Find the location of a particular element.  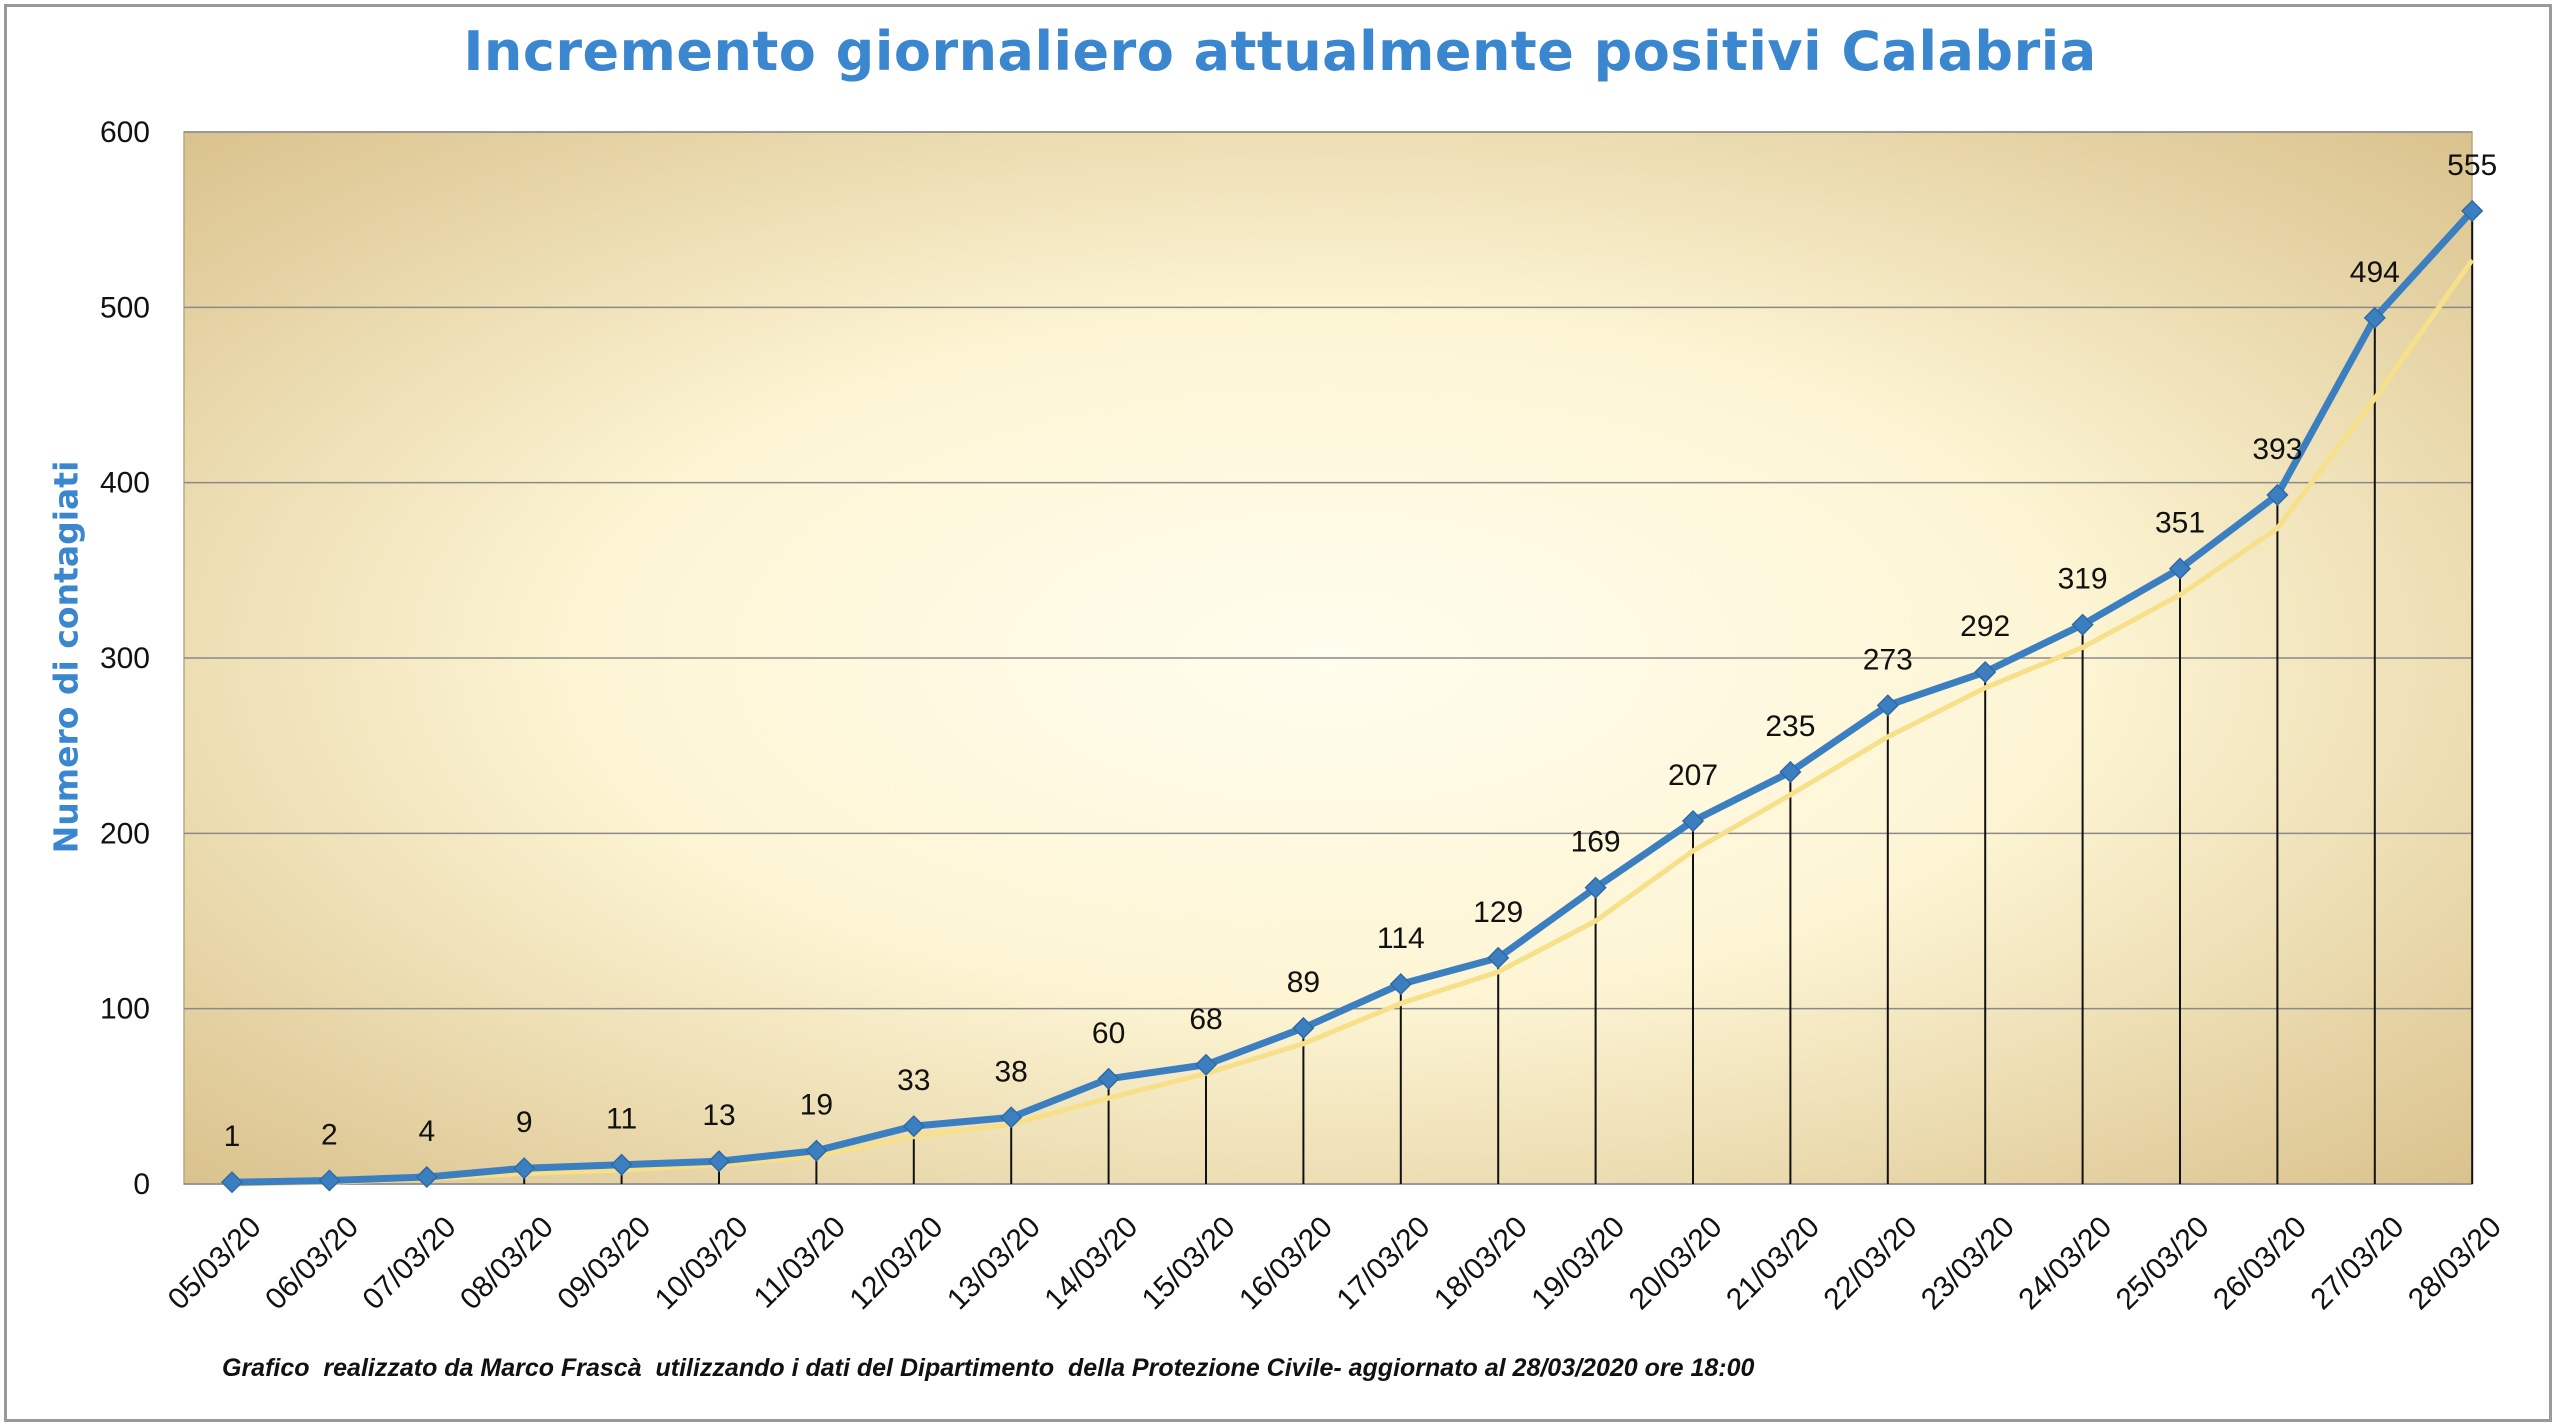

data-label: 319 is located at coordinates (2083, 579).